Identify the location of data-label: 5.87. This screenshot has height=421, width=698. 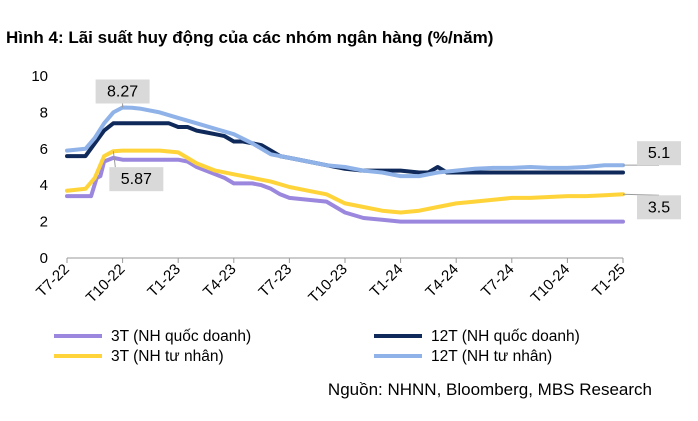
(136, 179).